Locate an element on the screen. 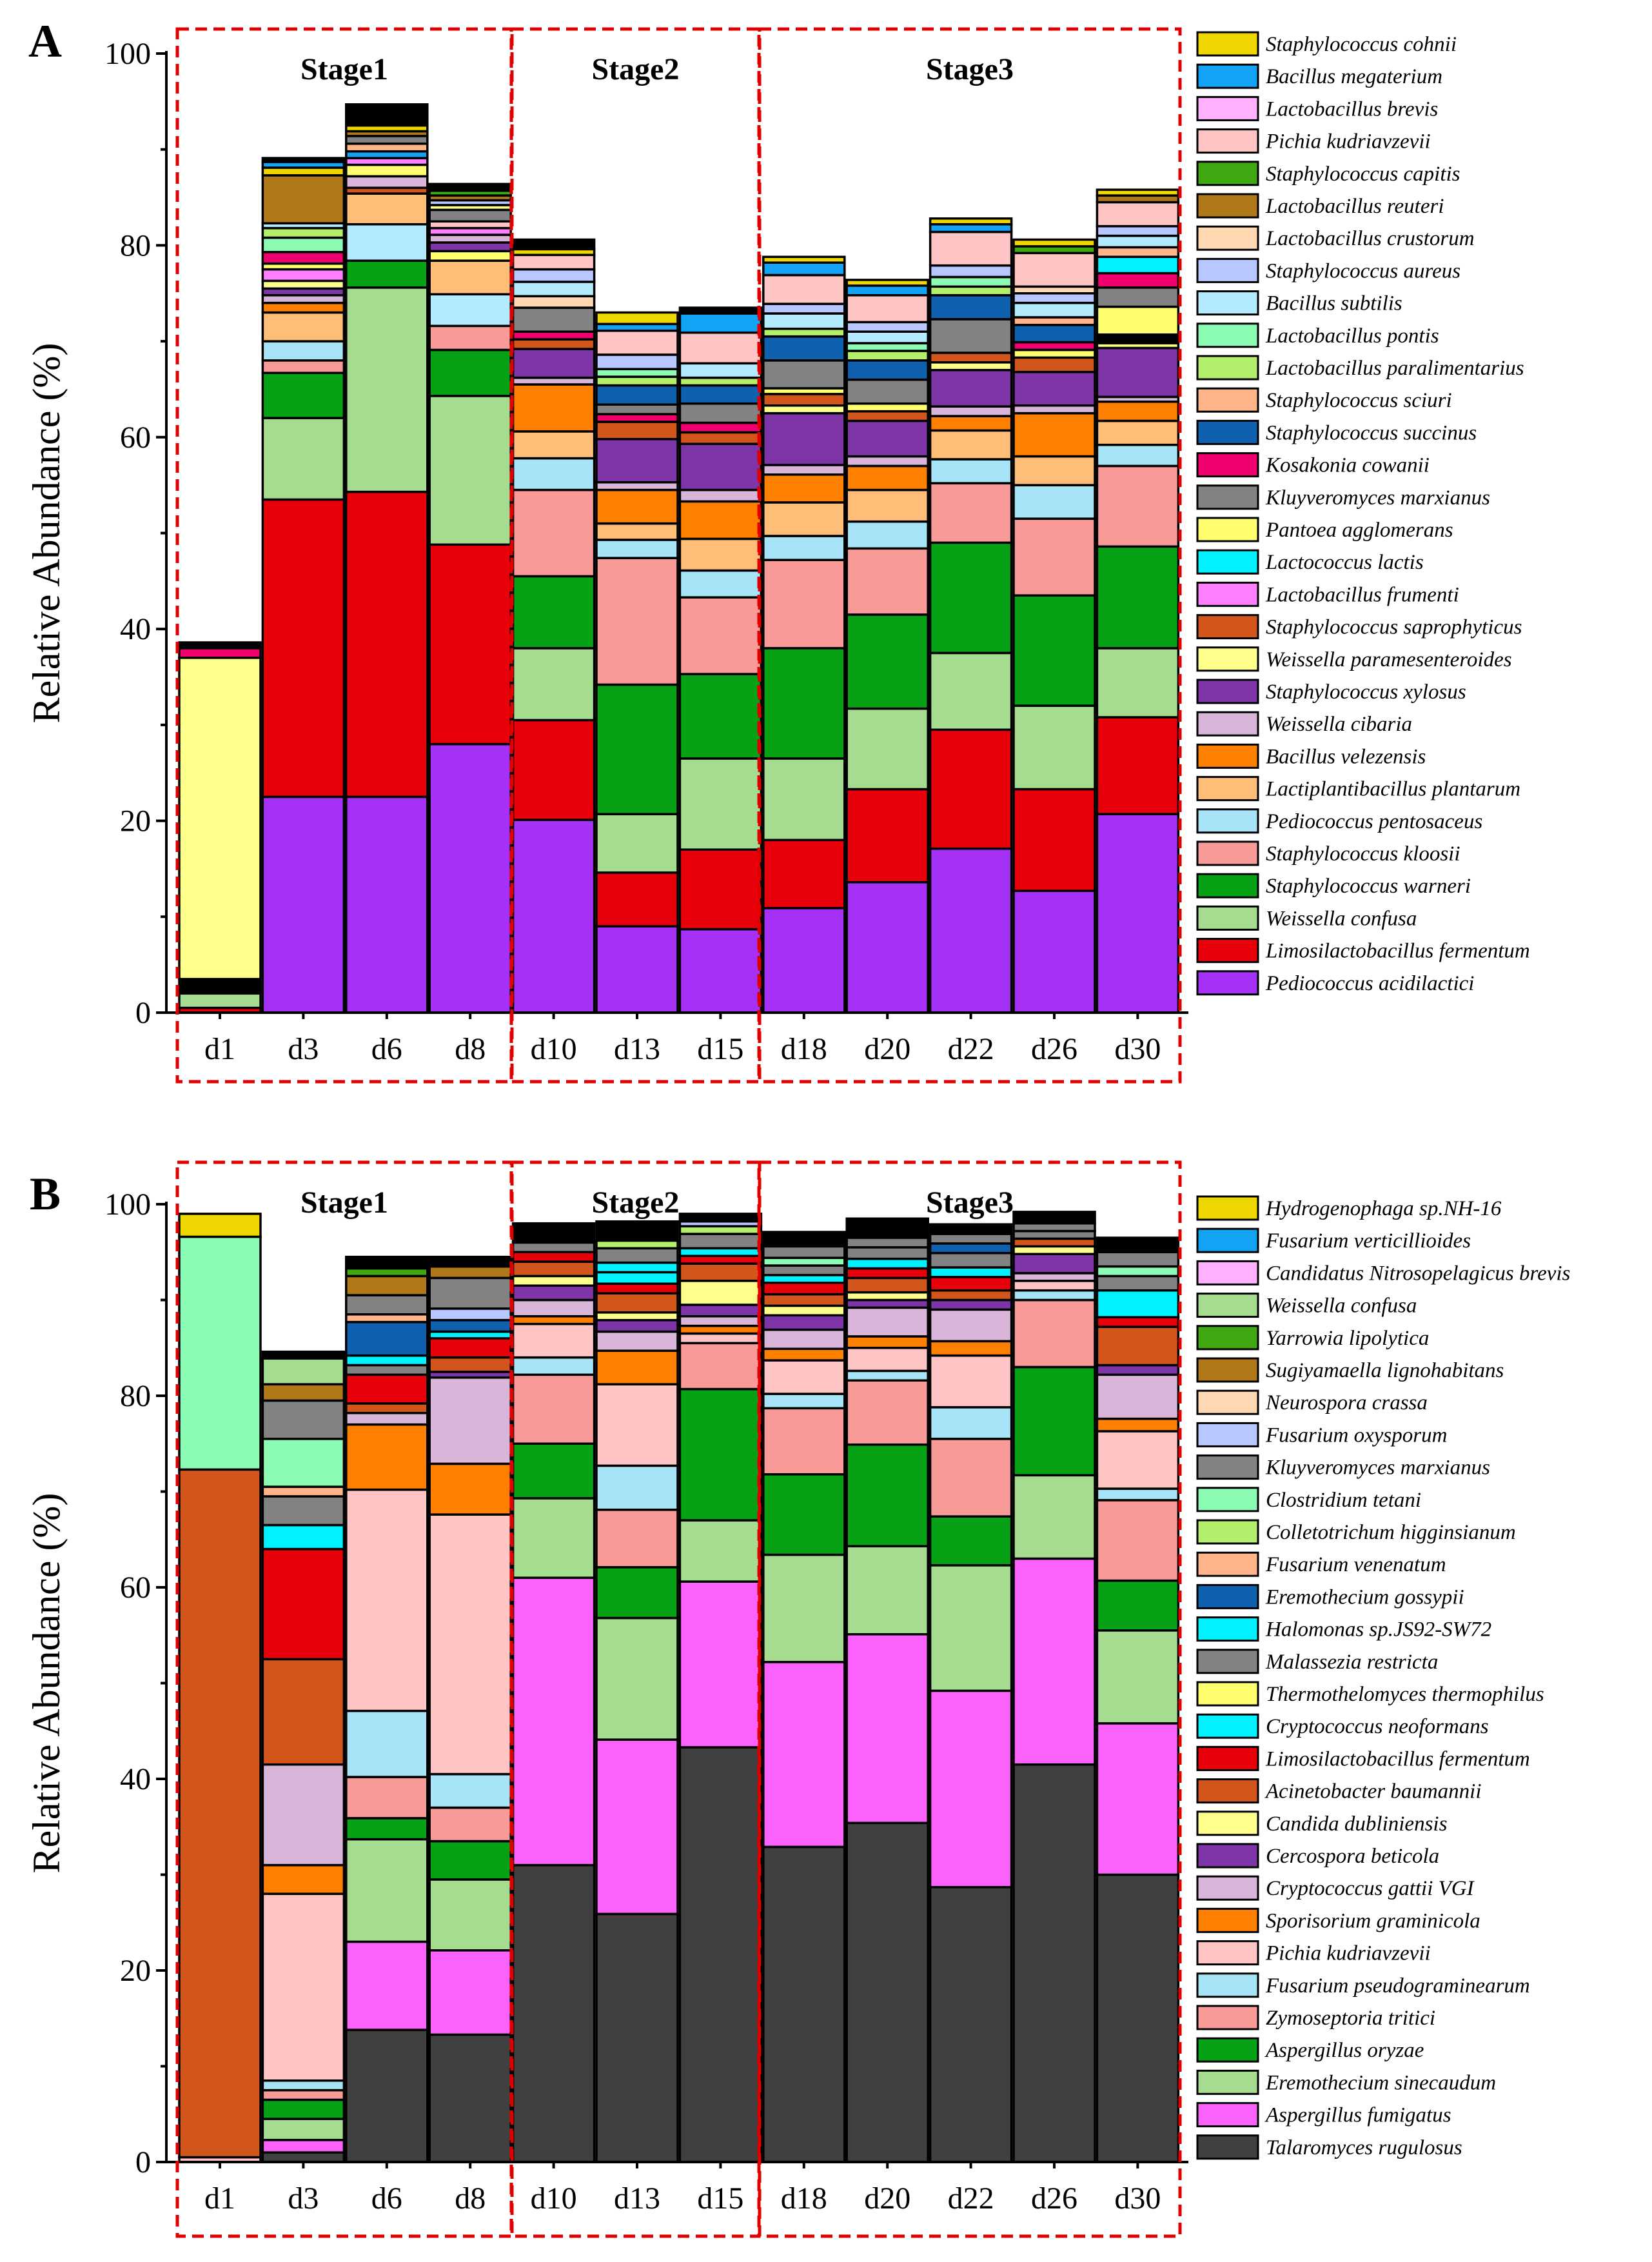  bar-segment-staphylococcus-warneri is located at coordinates (1054, 650).